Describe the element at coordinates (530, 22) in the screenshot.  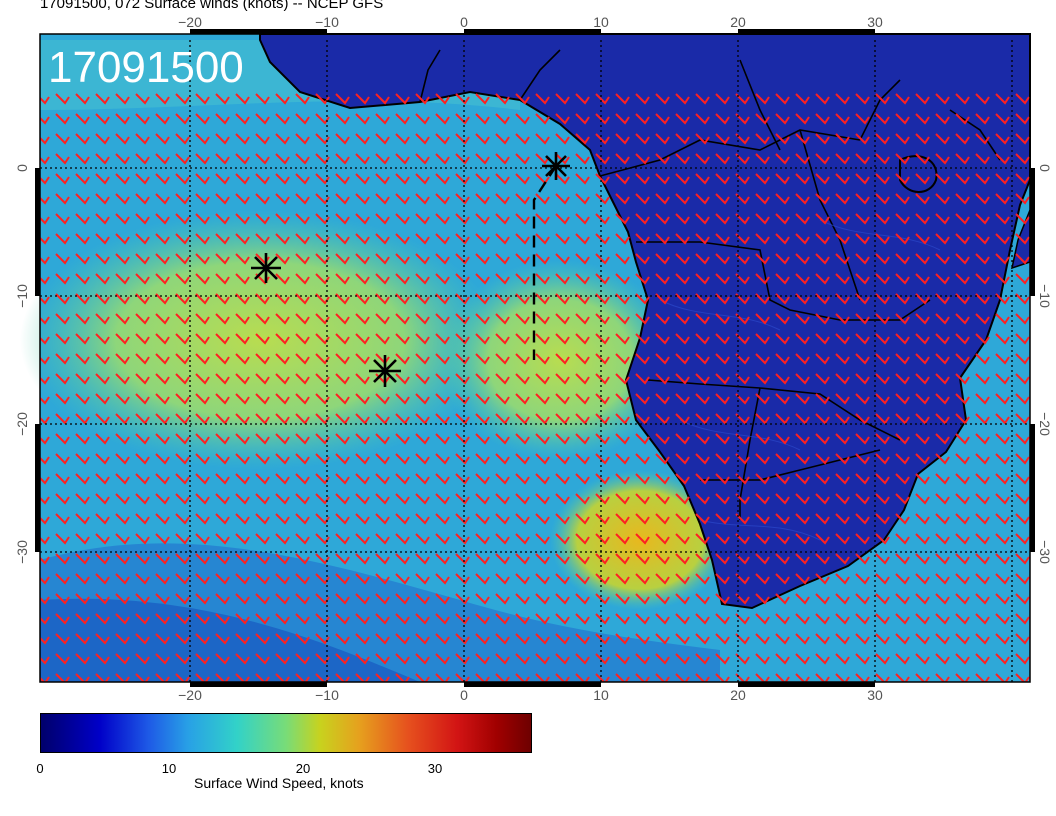
I see `lon-labels-top: −20 −10 0 10 20 30` at that location.